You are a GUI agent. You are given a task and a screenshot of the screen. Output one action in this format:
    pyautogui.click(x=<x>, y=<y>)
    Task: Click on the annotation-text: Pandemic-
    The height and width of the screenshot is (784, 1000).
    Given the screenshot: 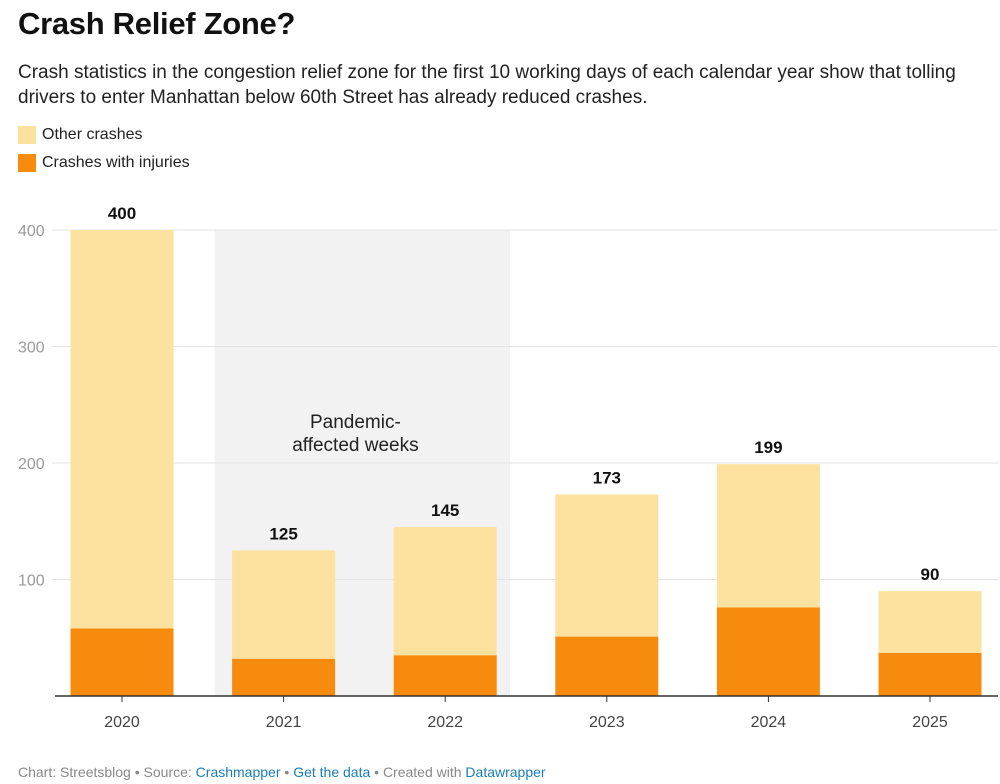 What is the action you would take?
    pyautogui.click(x=355, y=422)
    